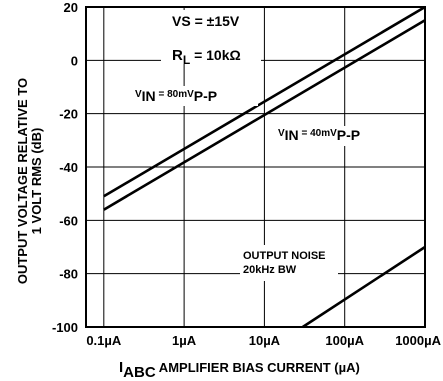 Image resolution: width=443 pixels, height=381 pixels. I want to click on vin80-label-background, so click(195, 96).